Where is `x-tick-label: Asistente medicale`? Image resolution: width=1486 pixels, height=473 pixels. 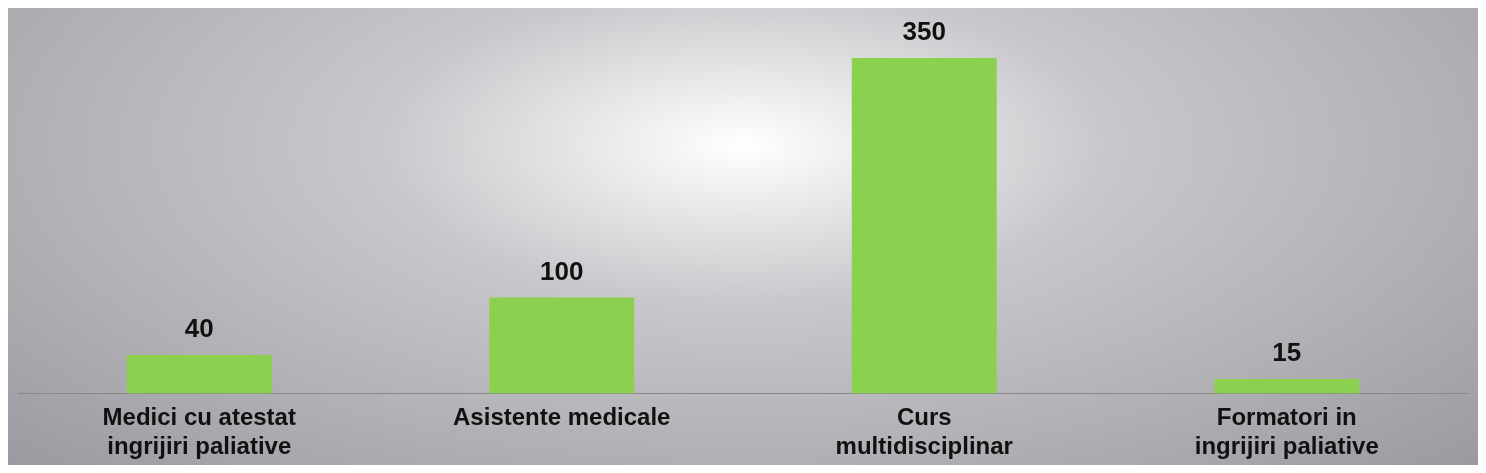 x-tick-label: Asistente medicale is located at coordinates (562, 417).